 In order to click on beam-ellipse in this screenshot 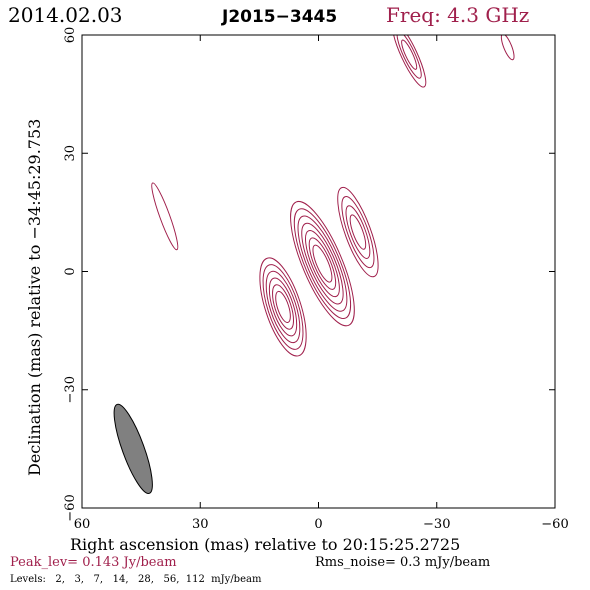, I will do `click(133, 448)`.